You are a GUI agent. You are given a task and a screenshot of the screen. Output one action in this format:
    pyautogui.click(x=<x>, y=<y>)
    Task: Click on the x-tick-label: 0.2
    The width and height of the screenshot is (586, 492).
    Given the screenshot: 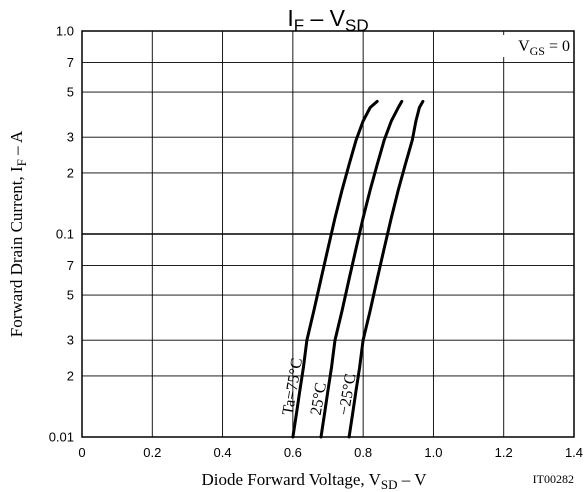 What is the action you would take?
    pyautogui.click(x=152, y=452)
    